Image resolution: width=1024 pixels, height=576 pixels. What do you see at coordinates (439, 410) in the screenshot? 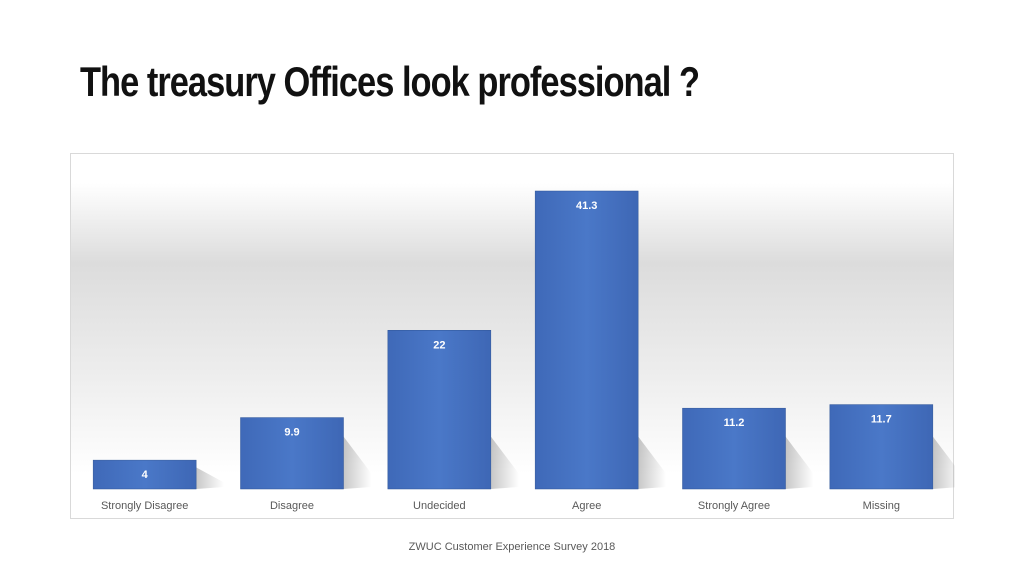
I see `bar-undecided` at bounding box center [439, 410].